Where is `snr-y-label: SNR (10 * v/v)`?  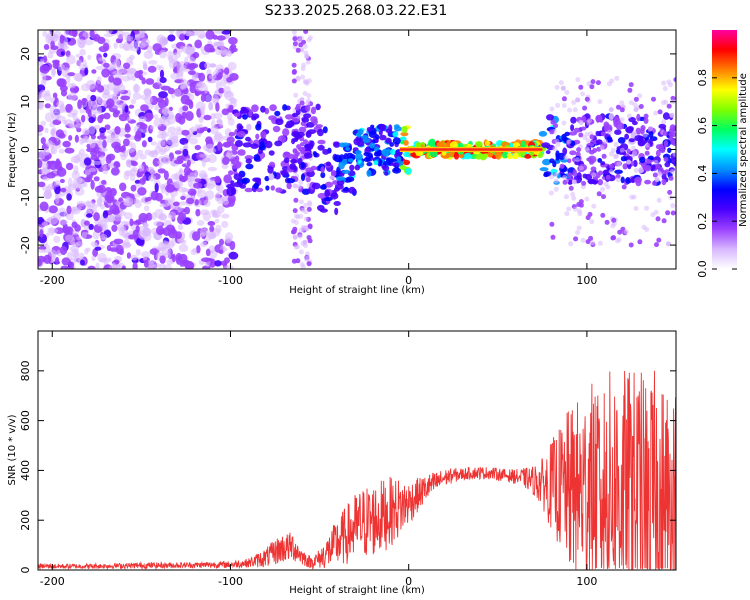
snr-y-label: SNR (10 * v/v) is located at coordinates (12, 449).